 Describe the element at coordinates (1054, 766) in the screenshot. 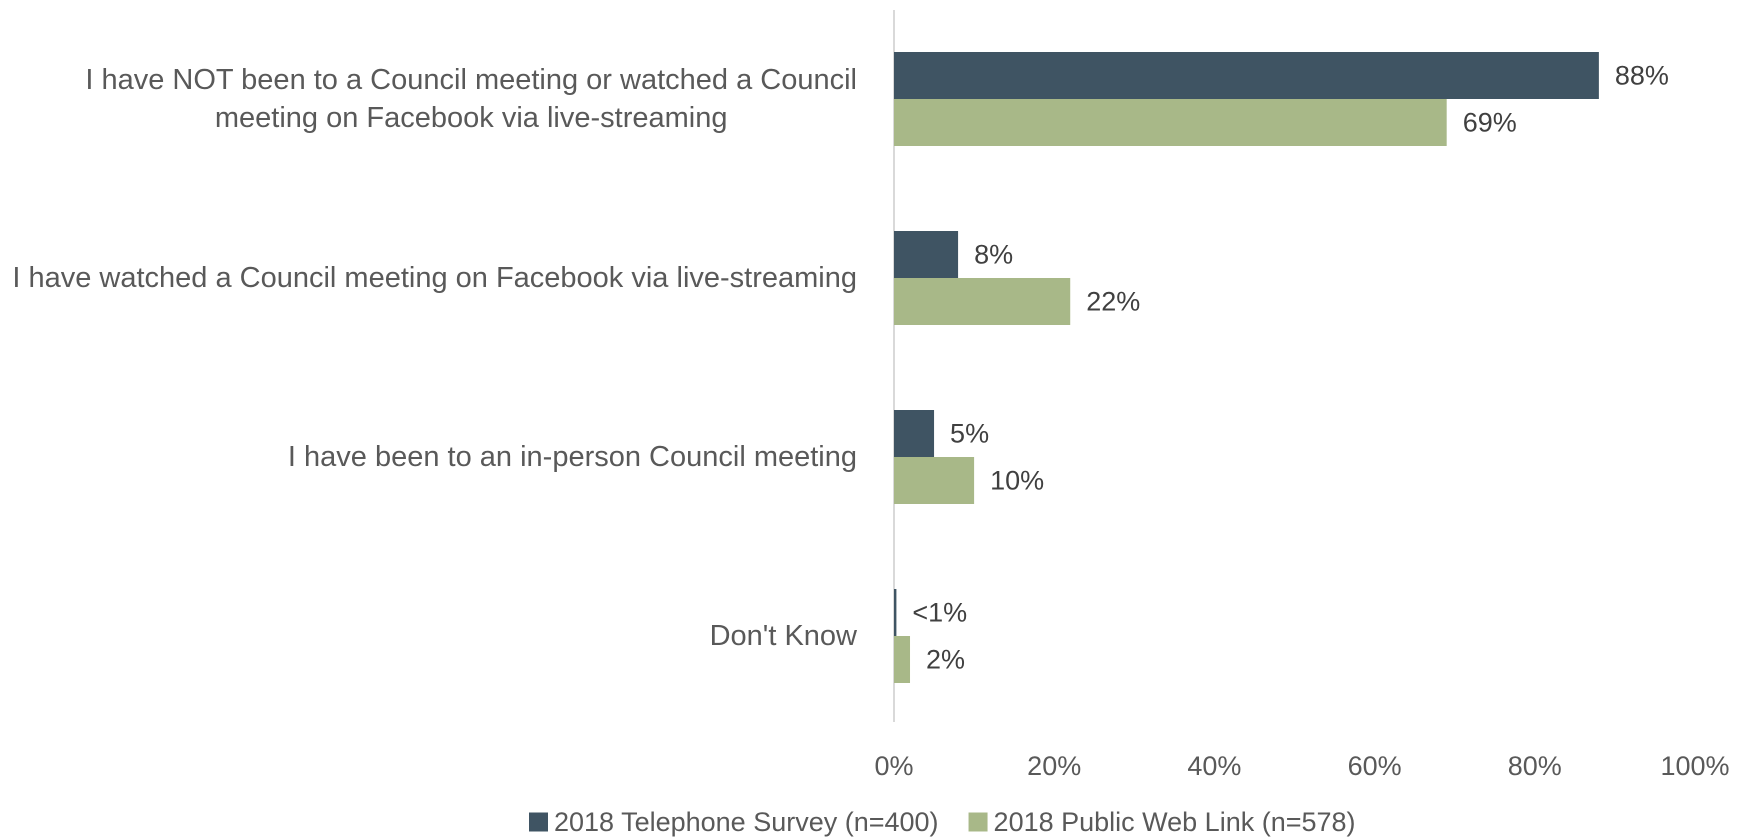

I see `x-tick-label: 20%` at that location.